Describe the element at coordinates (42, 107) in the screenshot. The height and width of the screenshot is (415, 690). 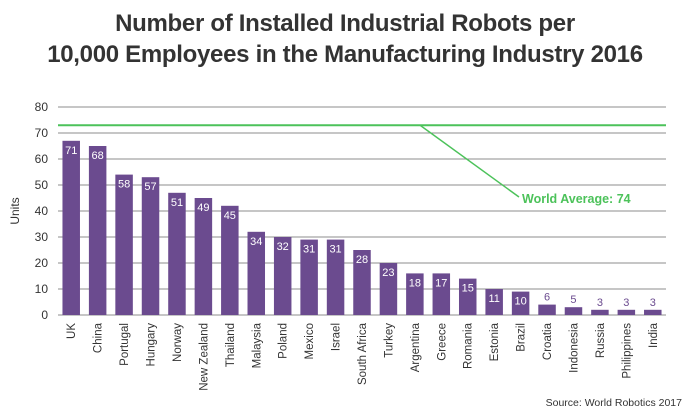
I see `y-tick-label: 80` at that location.